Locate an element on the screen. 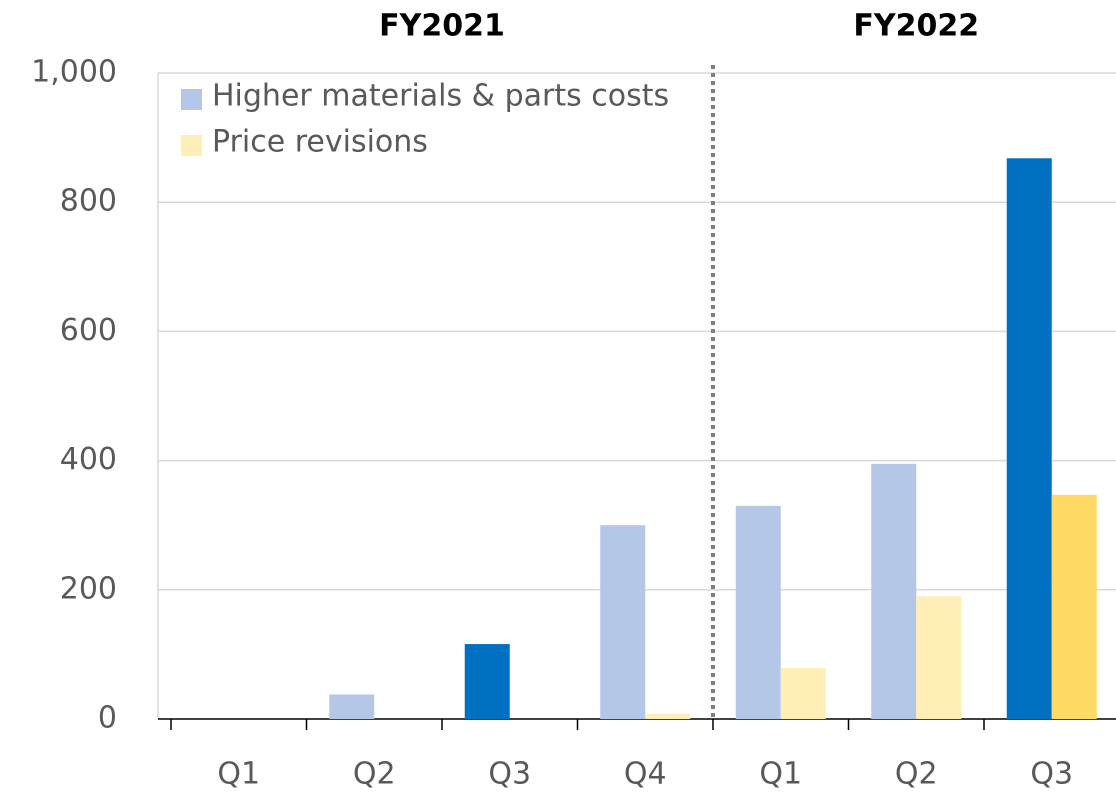 Image resolution: width=1116 pixels, height=794 pixels. x-tick-label: Q4 is located at coordinates (645, 774).